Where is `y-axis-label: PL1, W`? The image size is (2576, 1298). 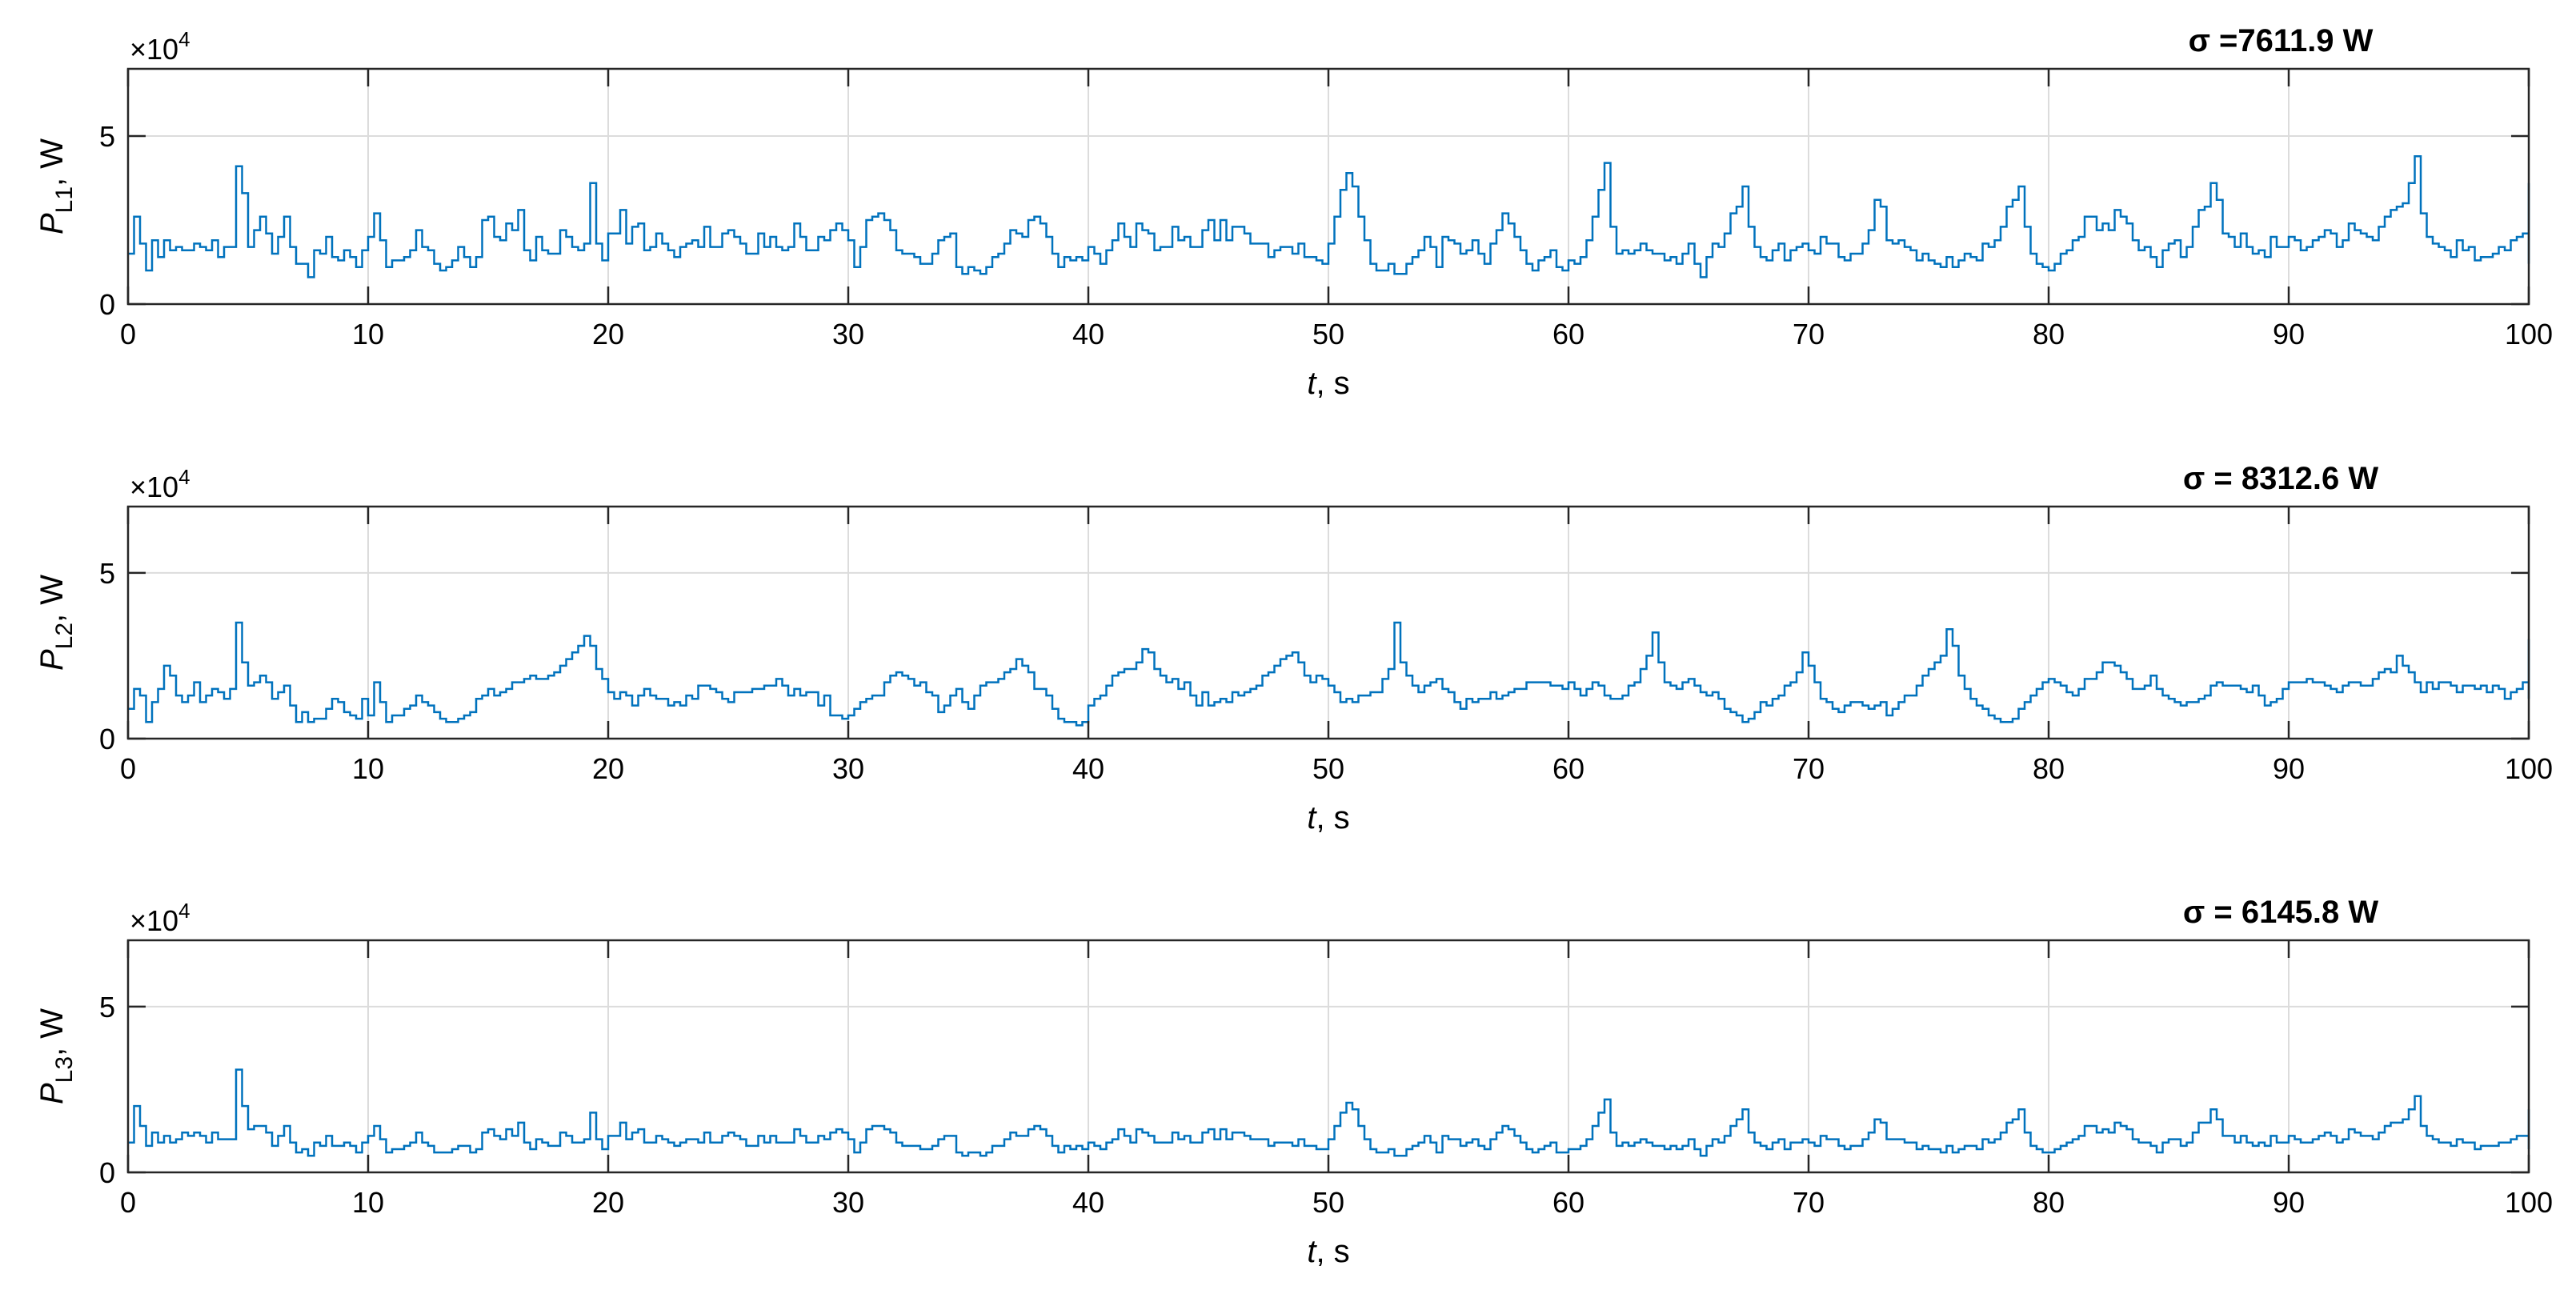
y-axis-label: PL1, W is located at coordinates (56, 186).